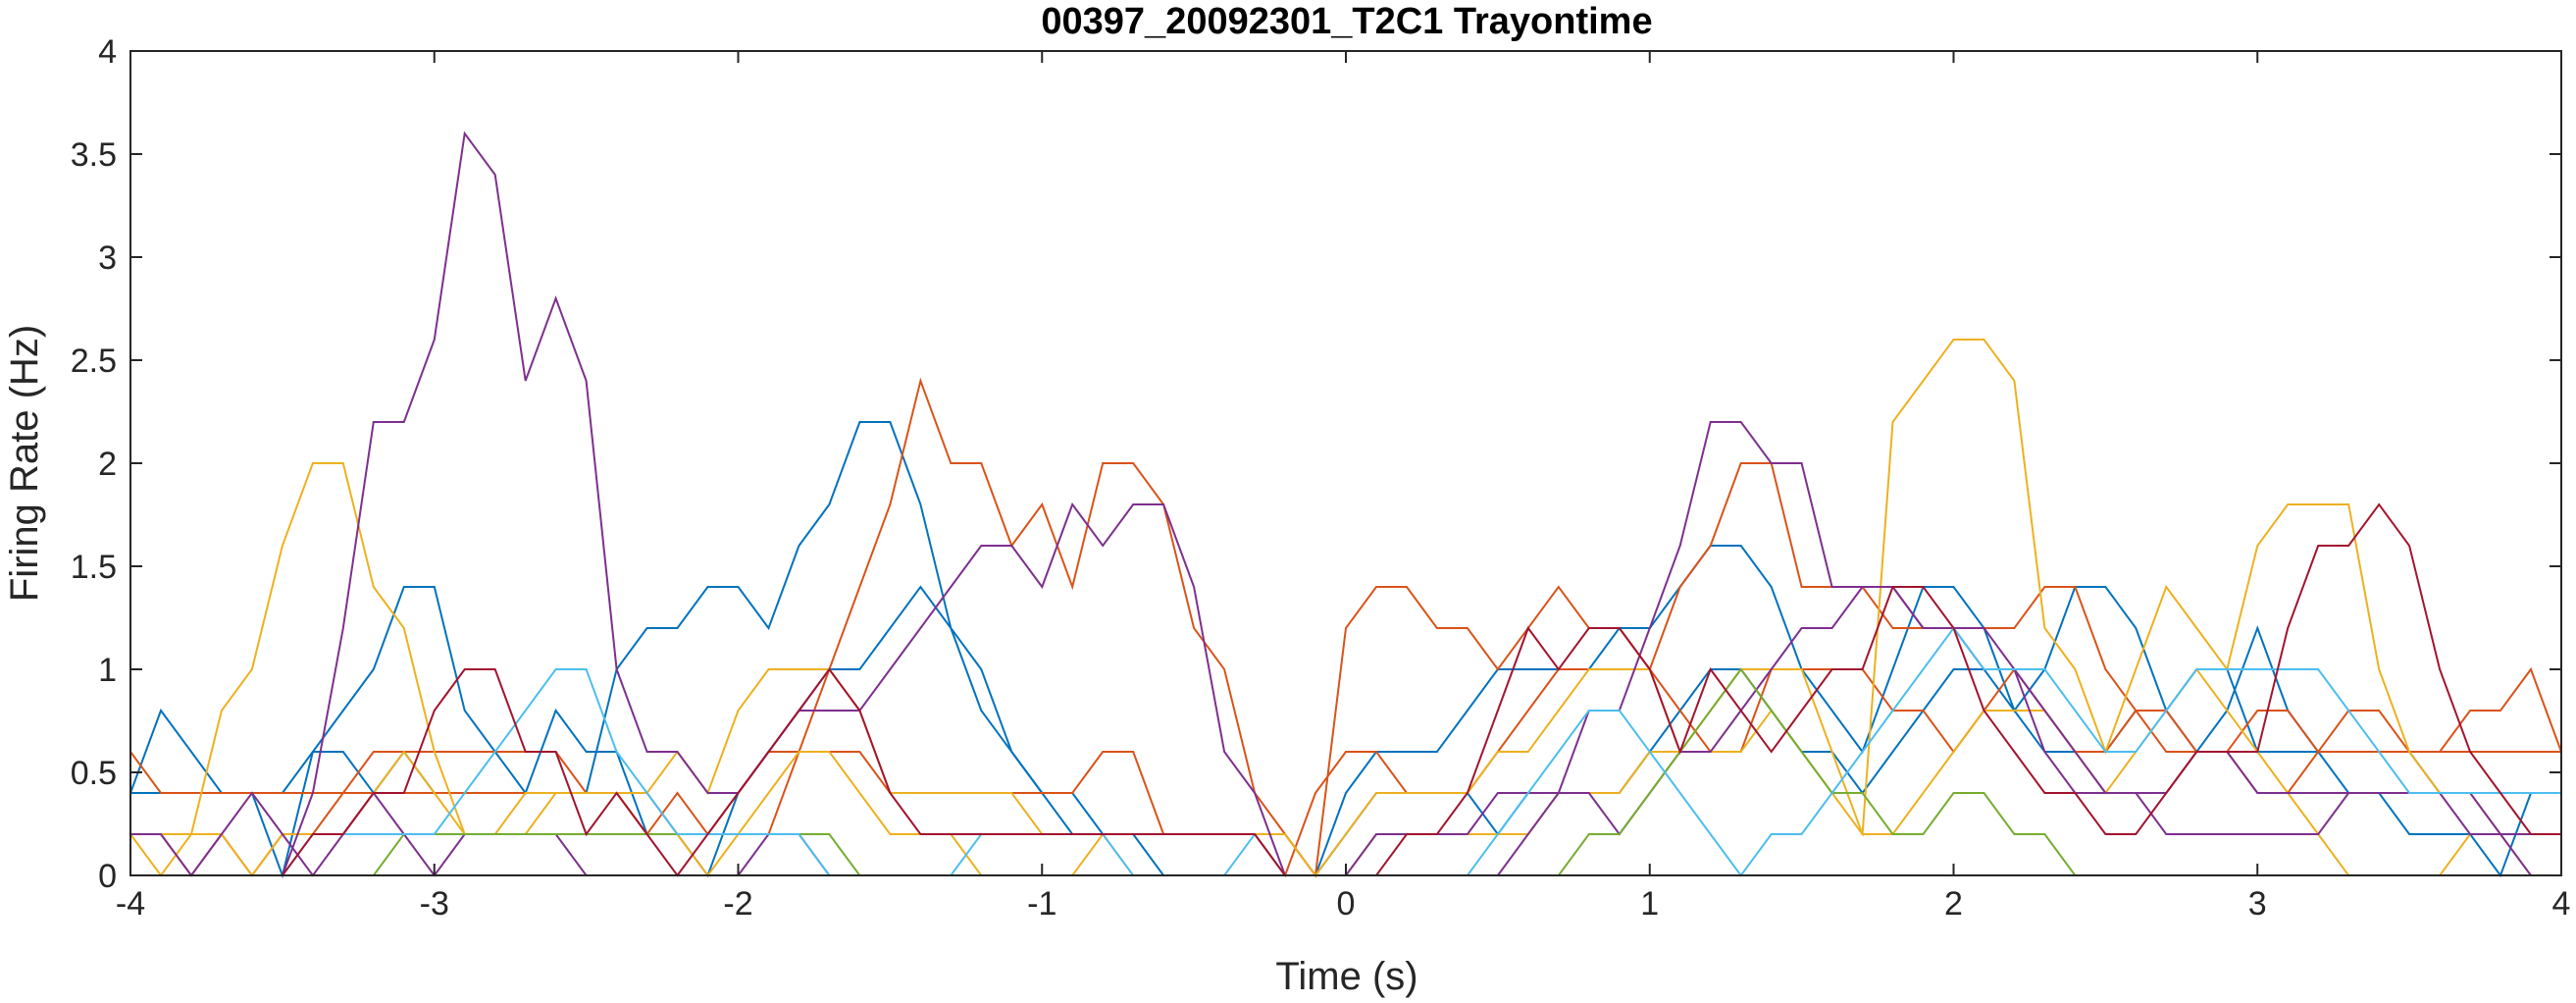 The height and width of the screenshot is (1003, 2576). What do you see at coordinates (94, 773) in the screenshot?
I see `y-tick-label: 0.5` at bounding box center [94, 773].